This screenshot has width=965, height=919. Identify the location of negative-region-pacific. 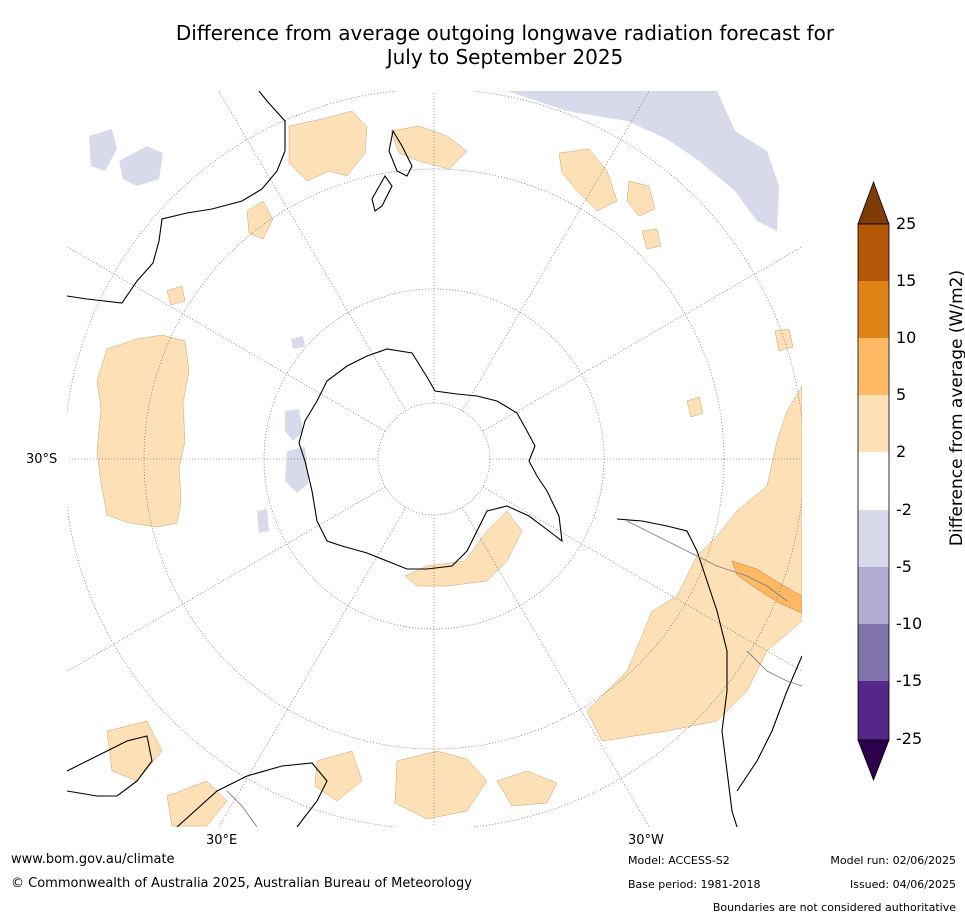
(643, 161).